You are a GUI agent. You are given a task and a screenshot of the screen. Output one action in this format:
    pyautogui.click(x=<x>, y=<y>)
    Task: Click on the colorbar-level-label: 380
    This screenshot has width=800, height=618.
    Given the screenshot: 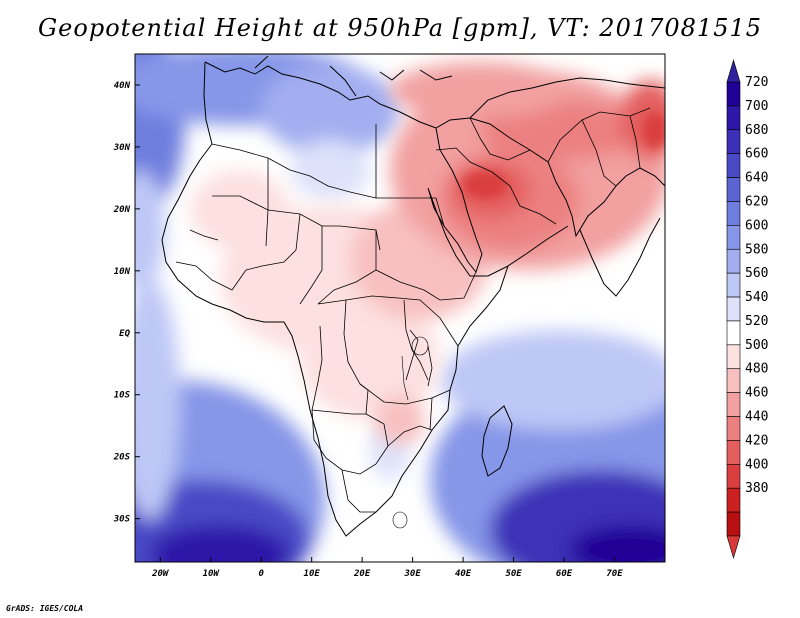 What is the action you would take?
    pyautogui.click(x=756, y=488)
    